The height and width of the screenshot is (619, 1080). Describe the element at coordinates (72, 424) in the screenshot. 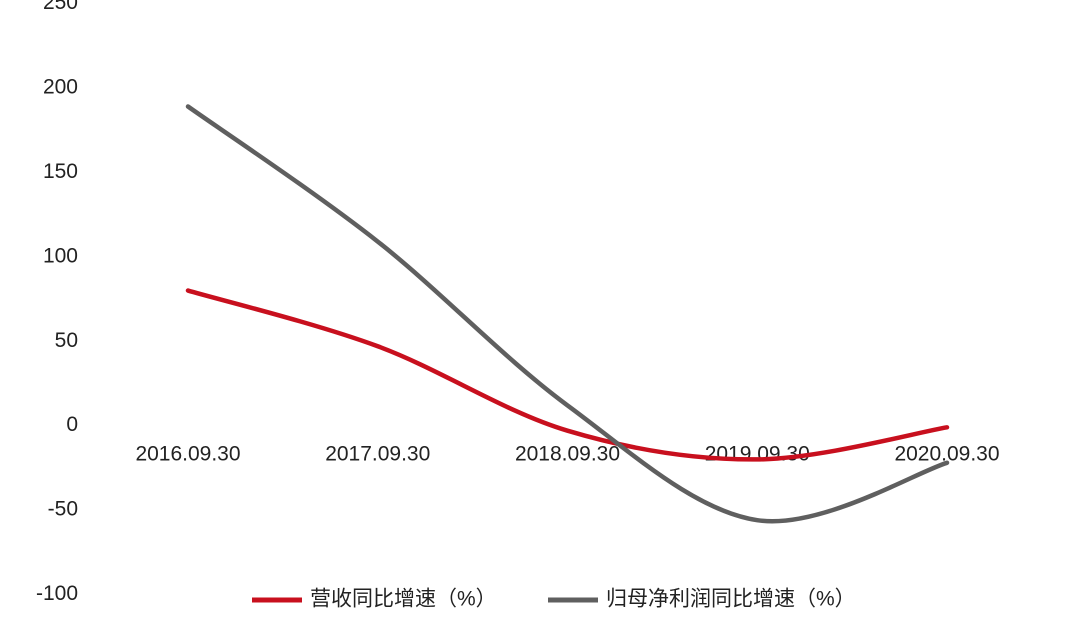

I see `y-tick-label: 0` at that location.